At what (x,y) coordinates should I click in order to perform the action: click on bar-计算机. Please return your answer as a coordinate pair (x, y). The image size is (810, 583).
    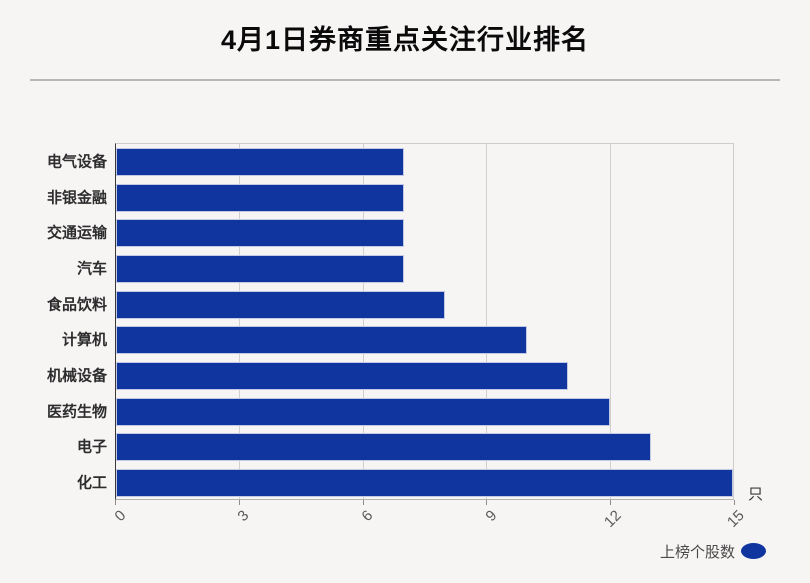
    Looking at the image, I should click on (322, 340).